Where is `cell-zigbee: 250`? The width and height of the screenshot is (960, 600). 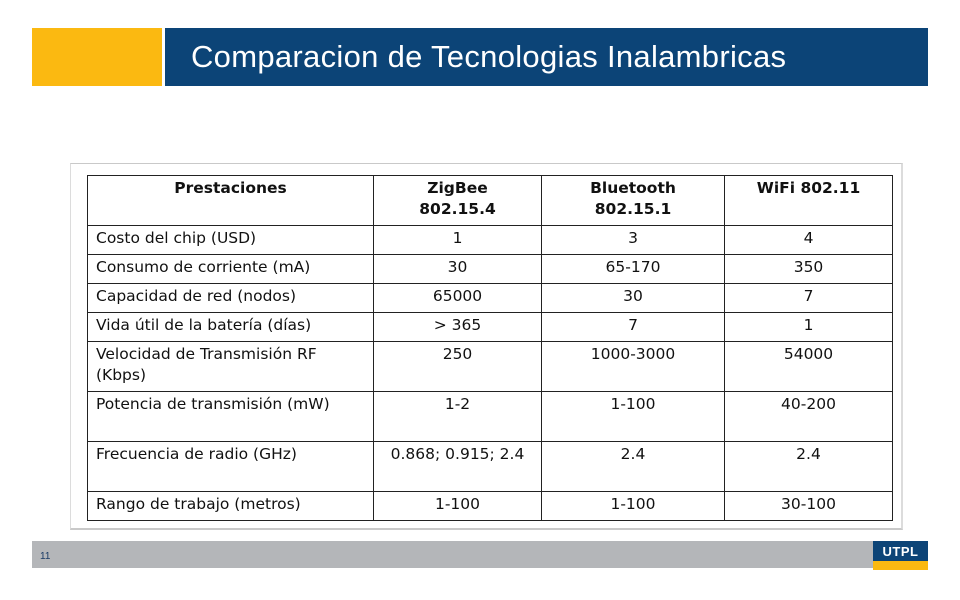
cell-zigbee: 250 is located at coordinates (457, 366).